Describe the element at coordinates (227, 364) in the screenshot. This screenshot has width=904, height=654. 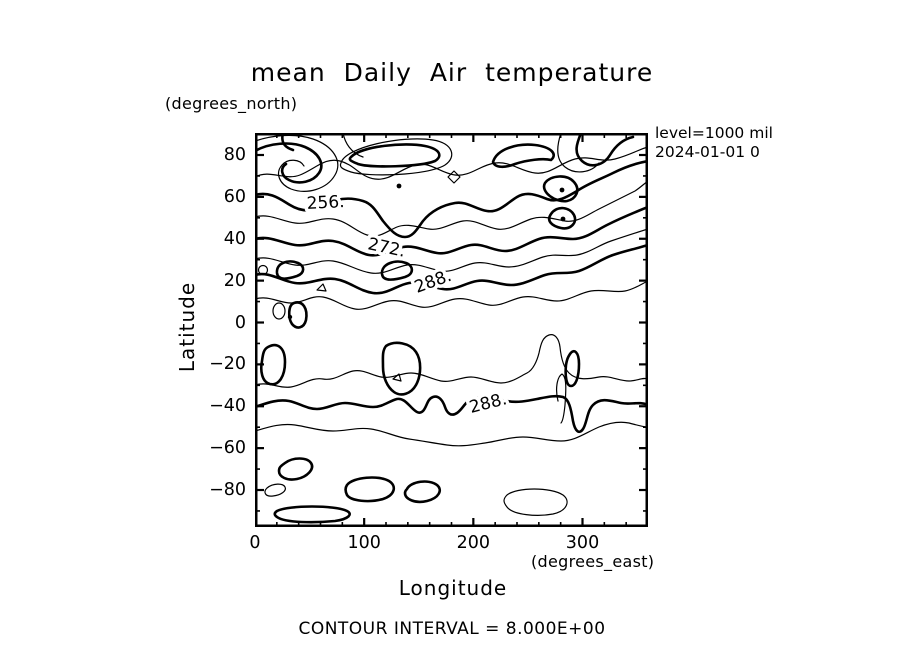
I see `y-tick-label: −20` at that location.